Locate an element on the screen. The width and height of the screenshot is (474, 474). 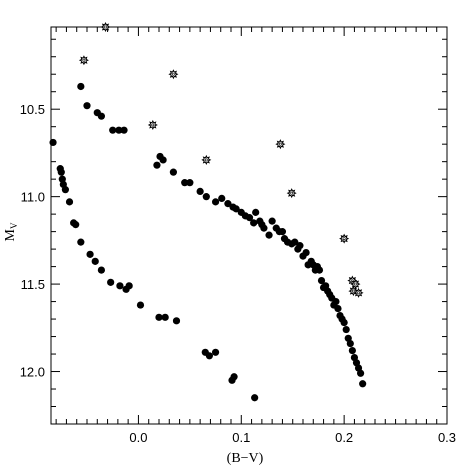
x-axis-label: (B−V) is located at coordinates (245, 458).